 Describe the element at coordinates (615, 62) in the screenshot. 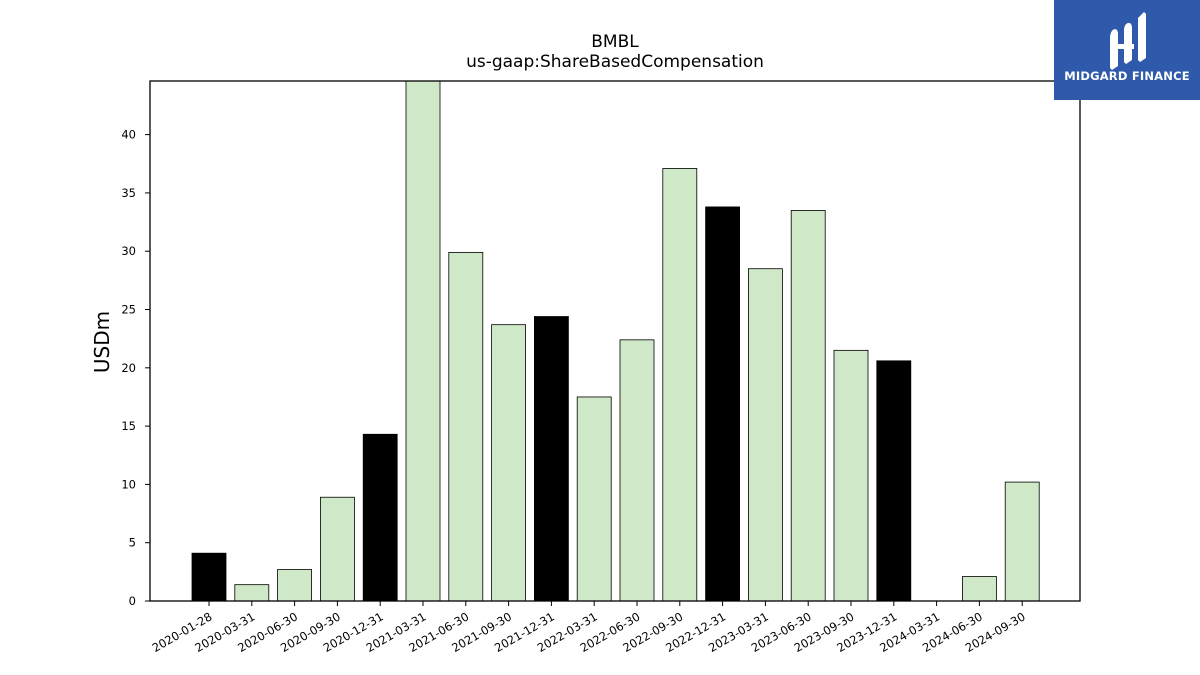

I see `chart-subtitle: us-gaap:ShareBasedCompensation` at that location.